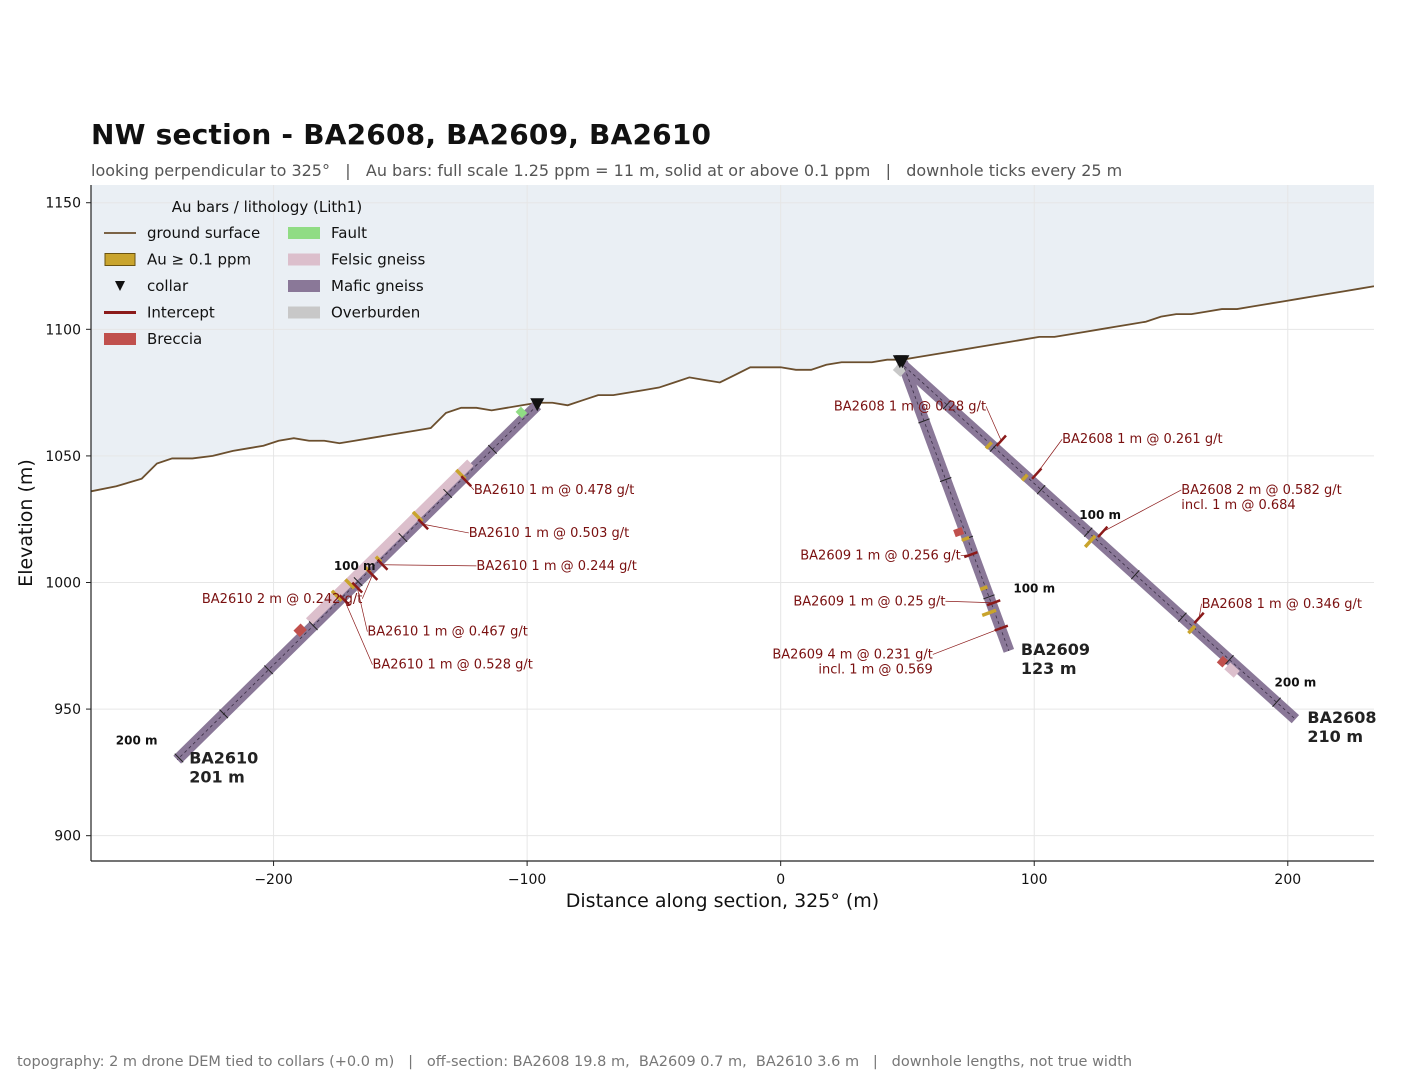 This screenshot has height=1085, width=1414. What do you see at coordinates (327, 233) in the screenshot?
I see `legend-item: Fault` at bounding box center [327, 233].